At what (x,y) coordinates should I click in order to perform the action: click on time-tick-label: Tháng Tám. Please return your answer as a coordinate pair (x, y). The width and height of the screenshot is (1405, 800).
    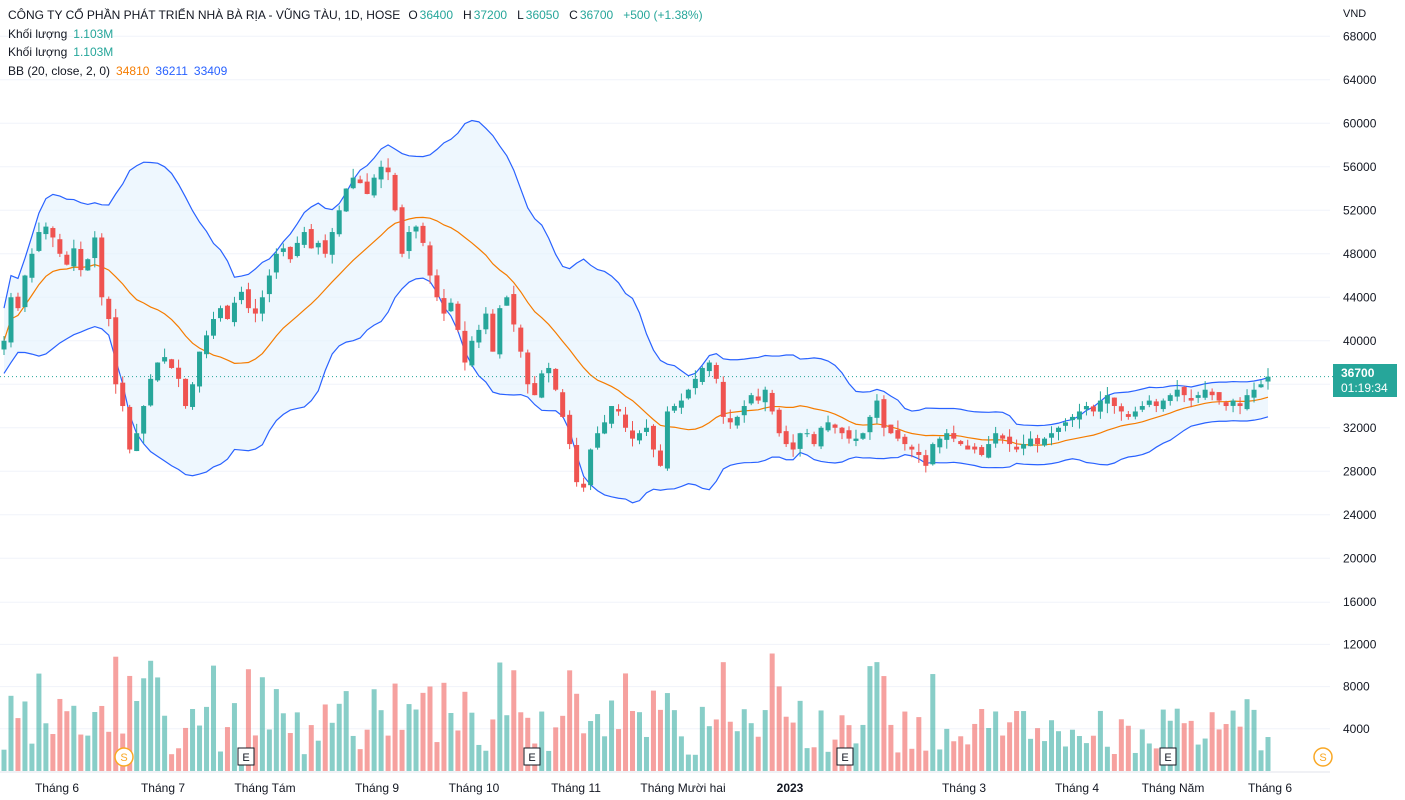
    Looking at the image, I should click on (264, 788).